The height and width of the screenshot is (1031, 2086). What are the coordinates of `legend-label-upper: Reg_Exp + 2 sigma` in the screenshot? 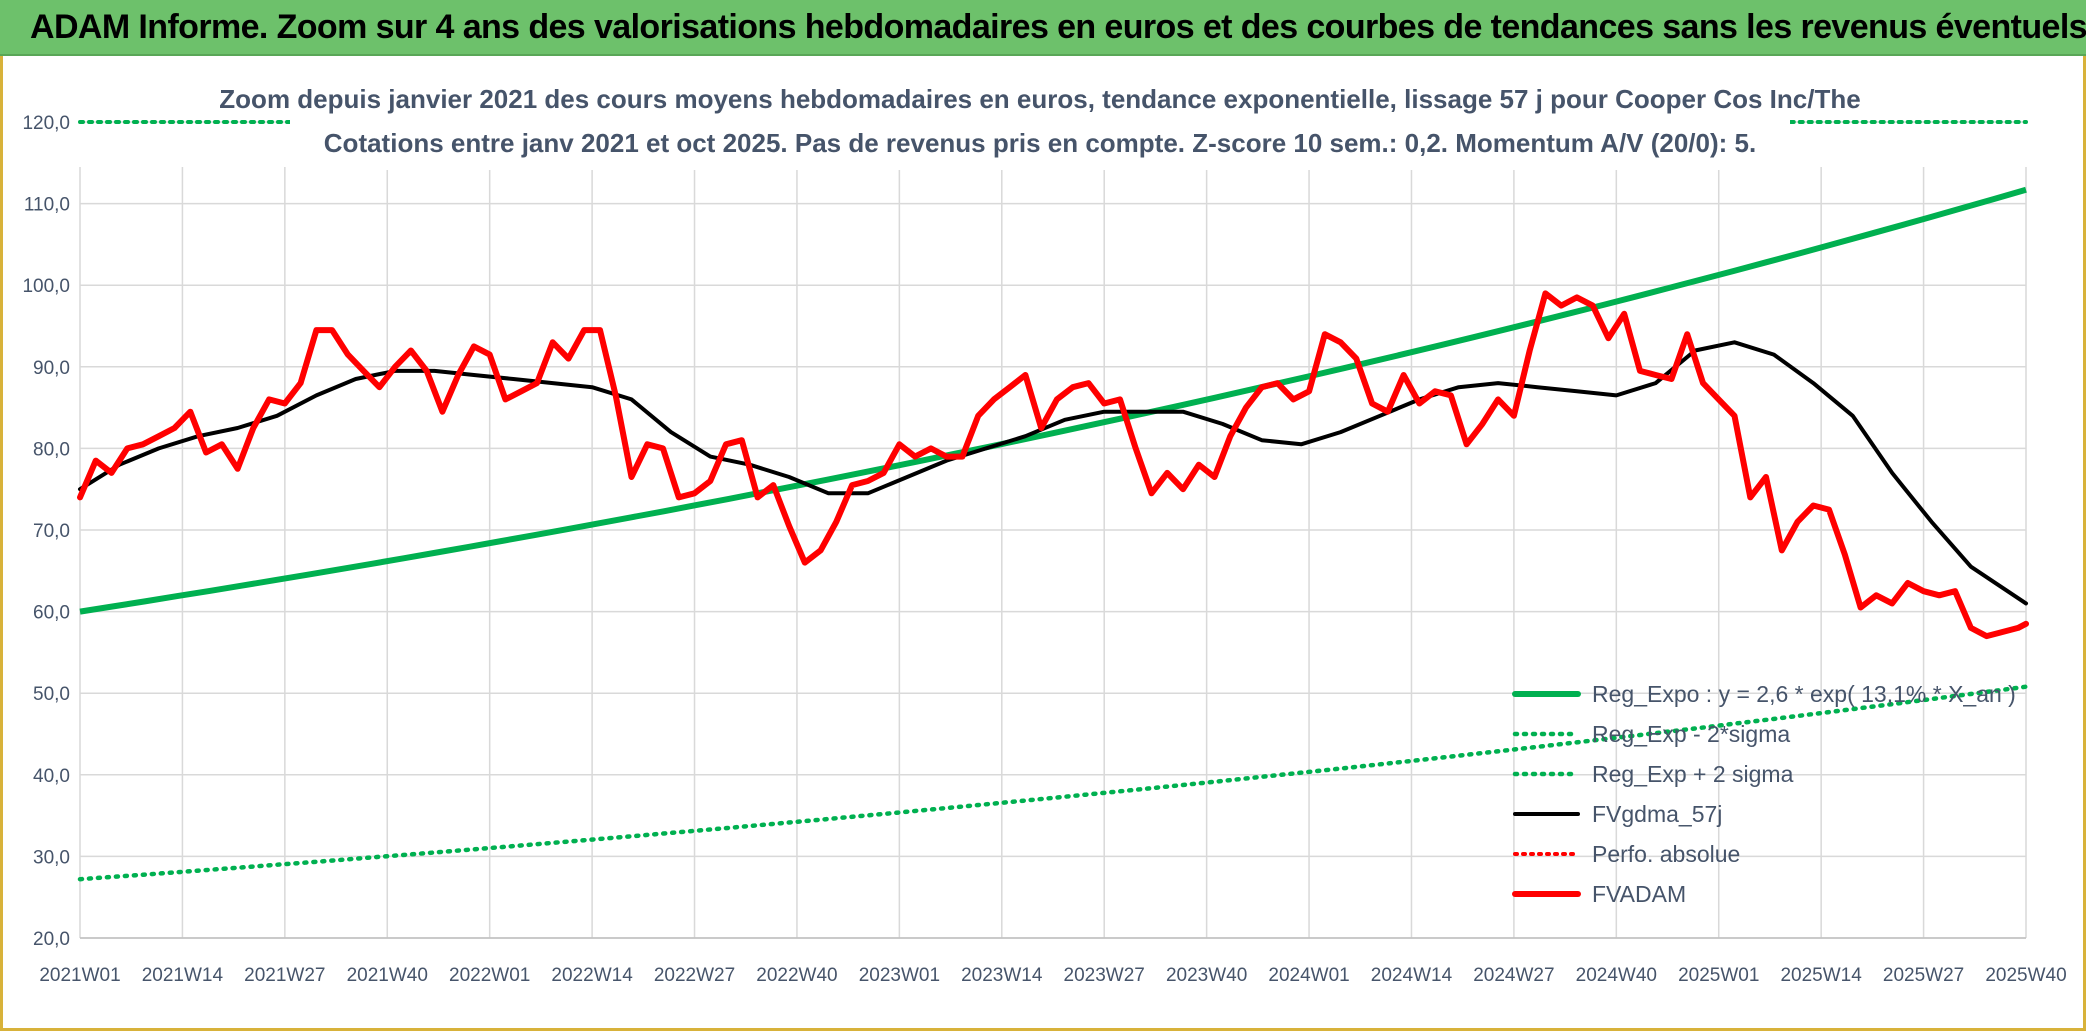 It's located at (1693, 774).